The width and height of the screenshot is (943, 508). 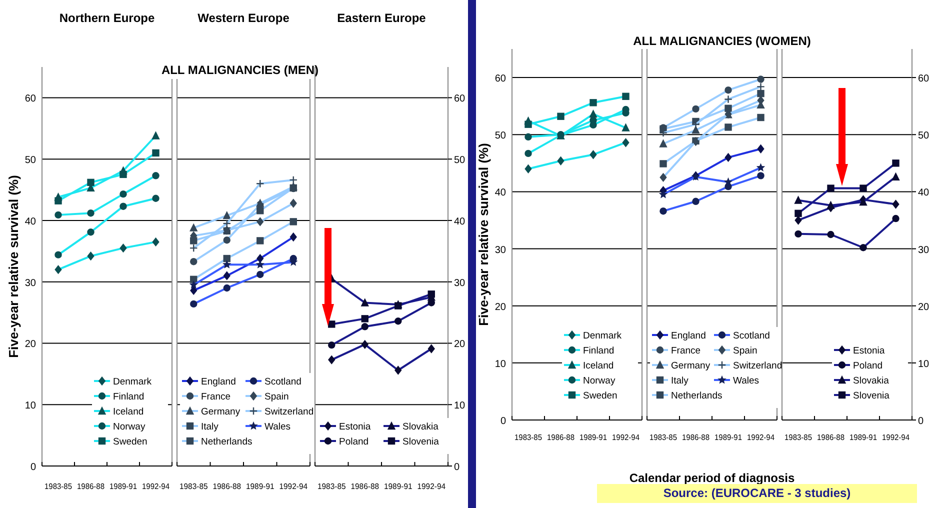 I want to click on chart-subtitle: ALL MALIGNANCIES (MEN), so click(x=240, y=70).